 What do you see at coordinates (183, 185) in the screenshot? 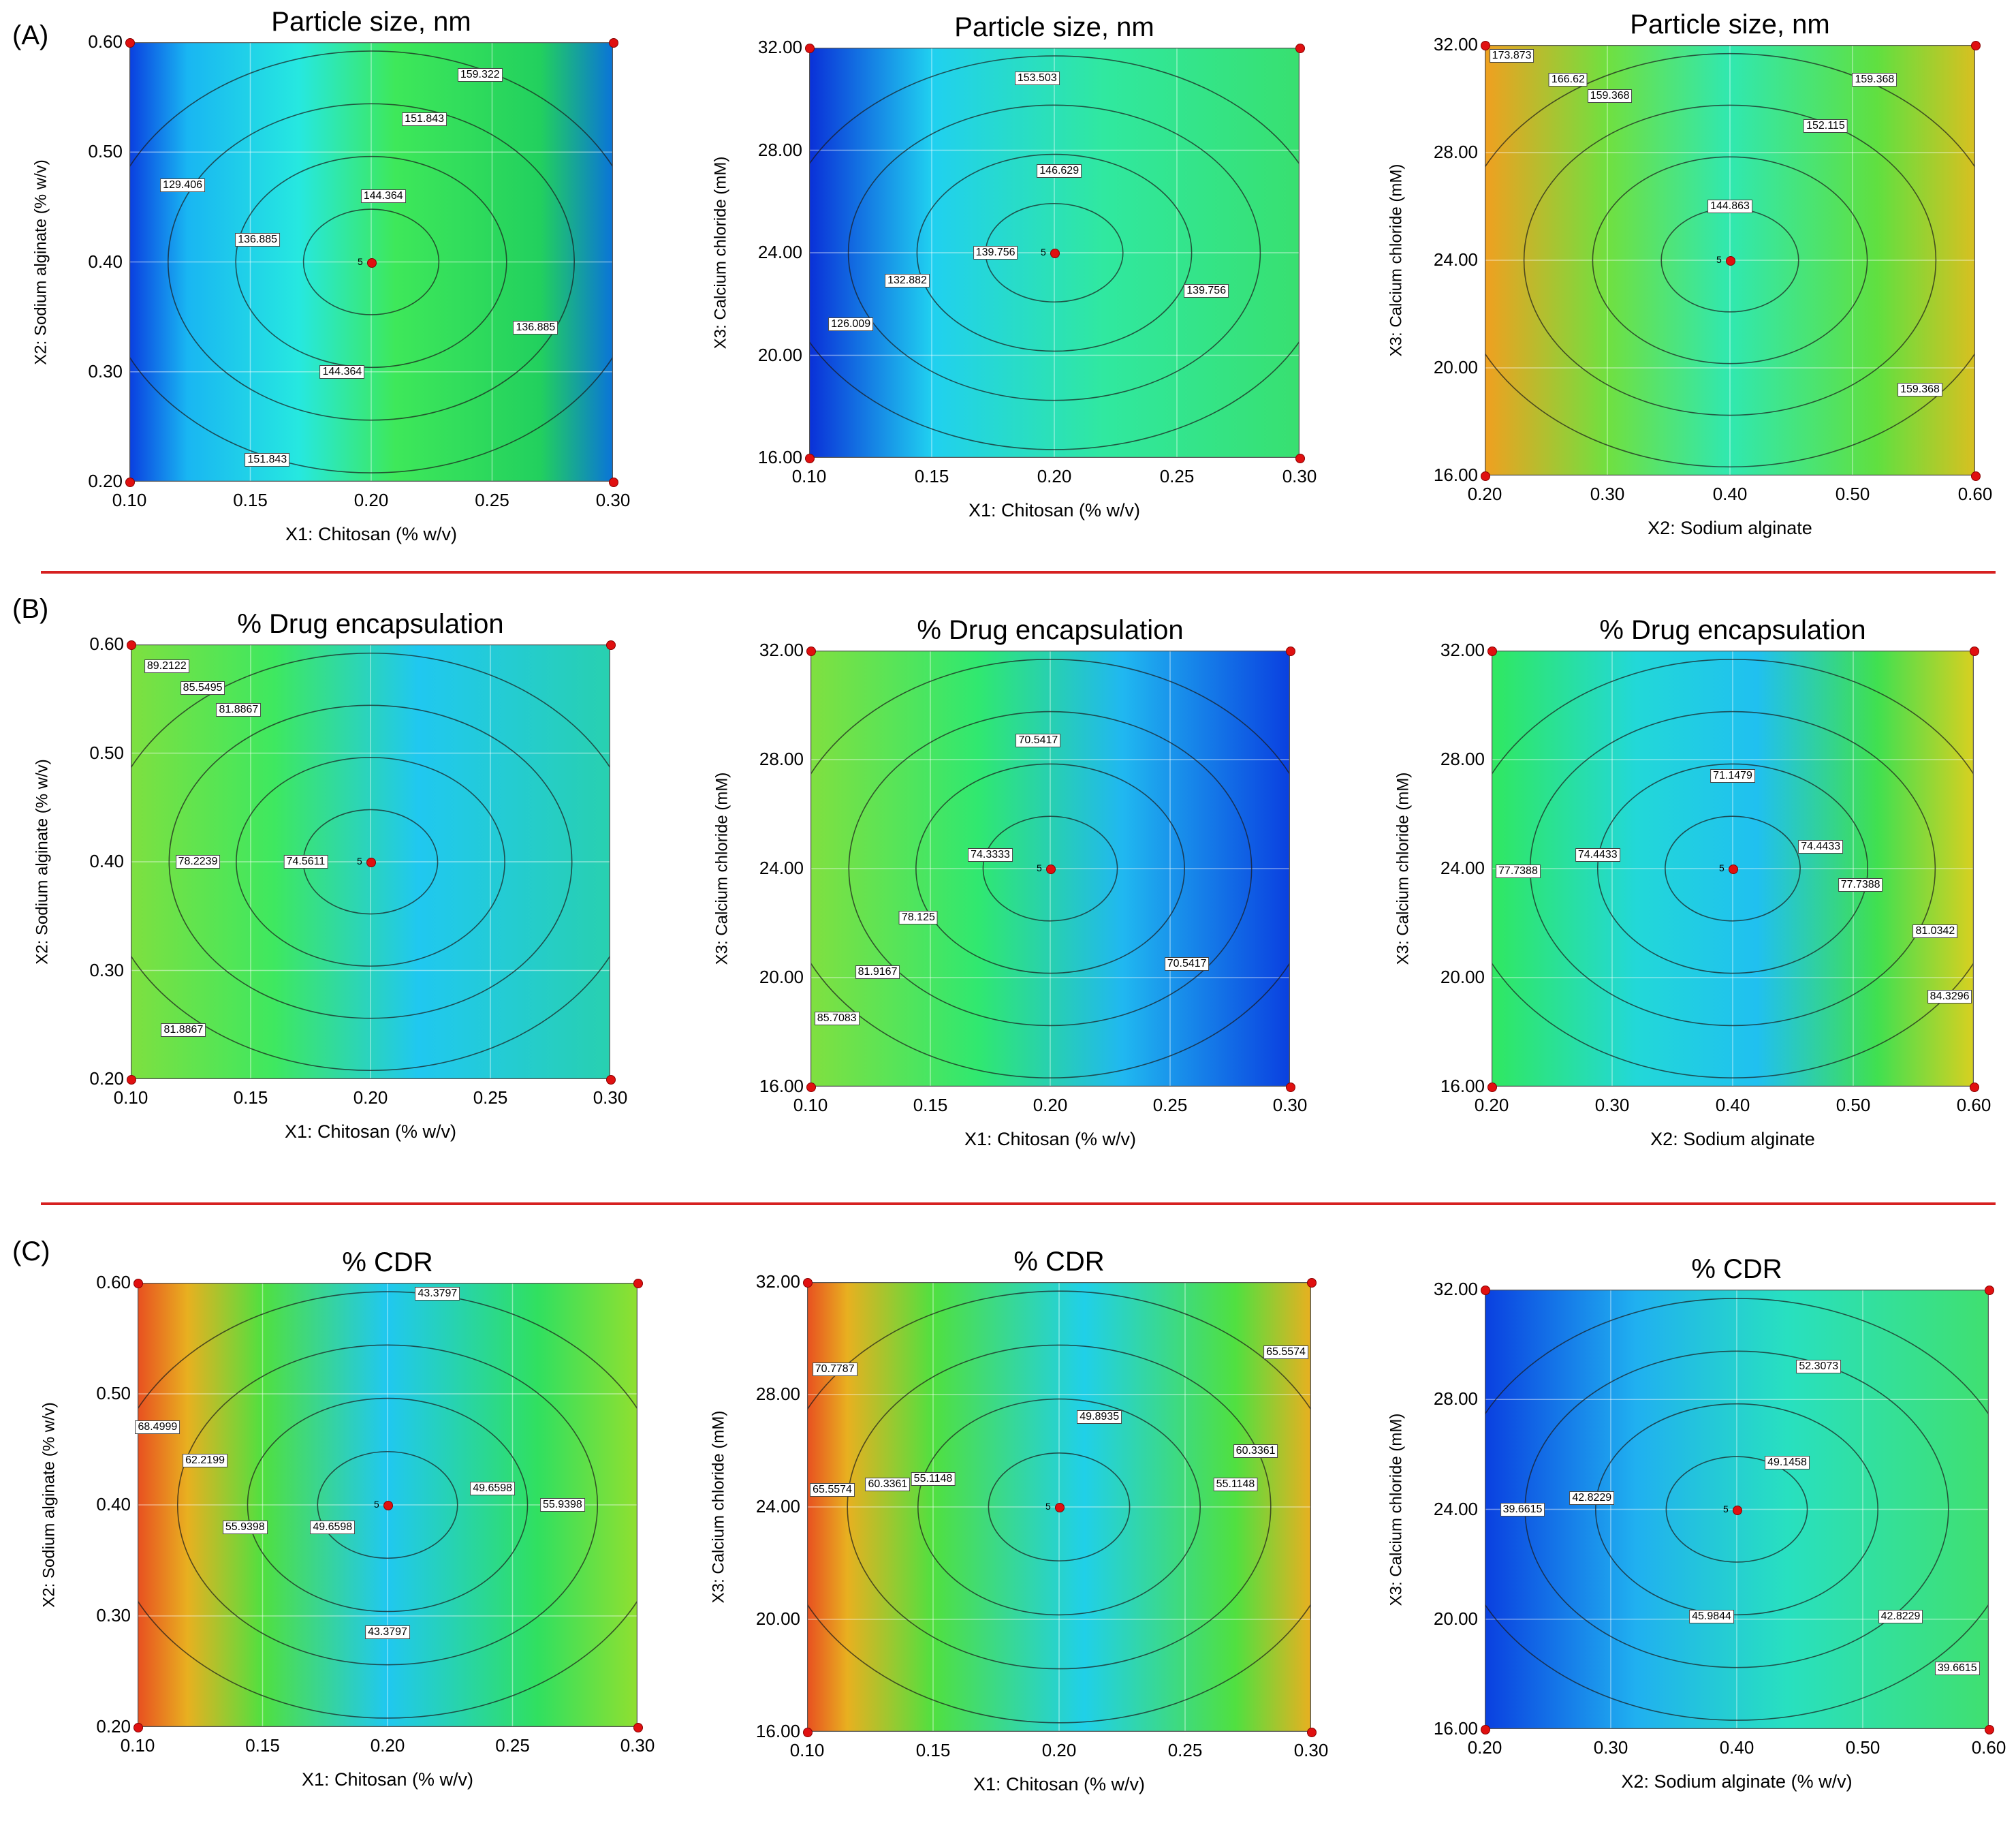
I see `contour-value-label: 129.406` at bounding box center [183, 185].